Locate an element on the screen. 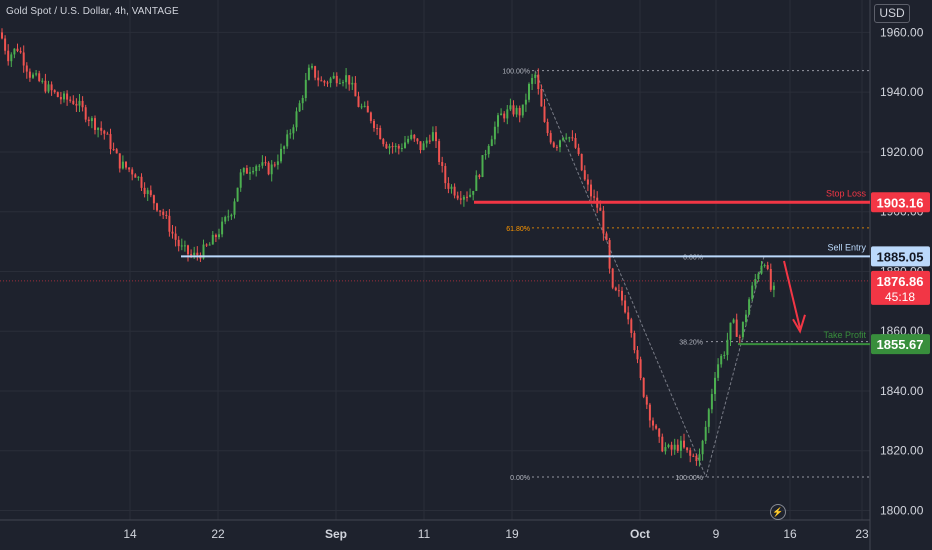 The height and width of the screenshot is (550, 932). x-tick-label: 14 is located at coordinates (130, 534).